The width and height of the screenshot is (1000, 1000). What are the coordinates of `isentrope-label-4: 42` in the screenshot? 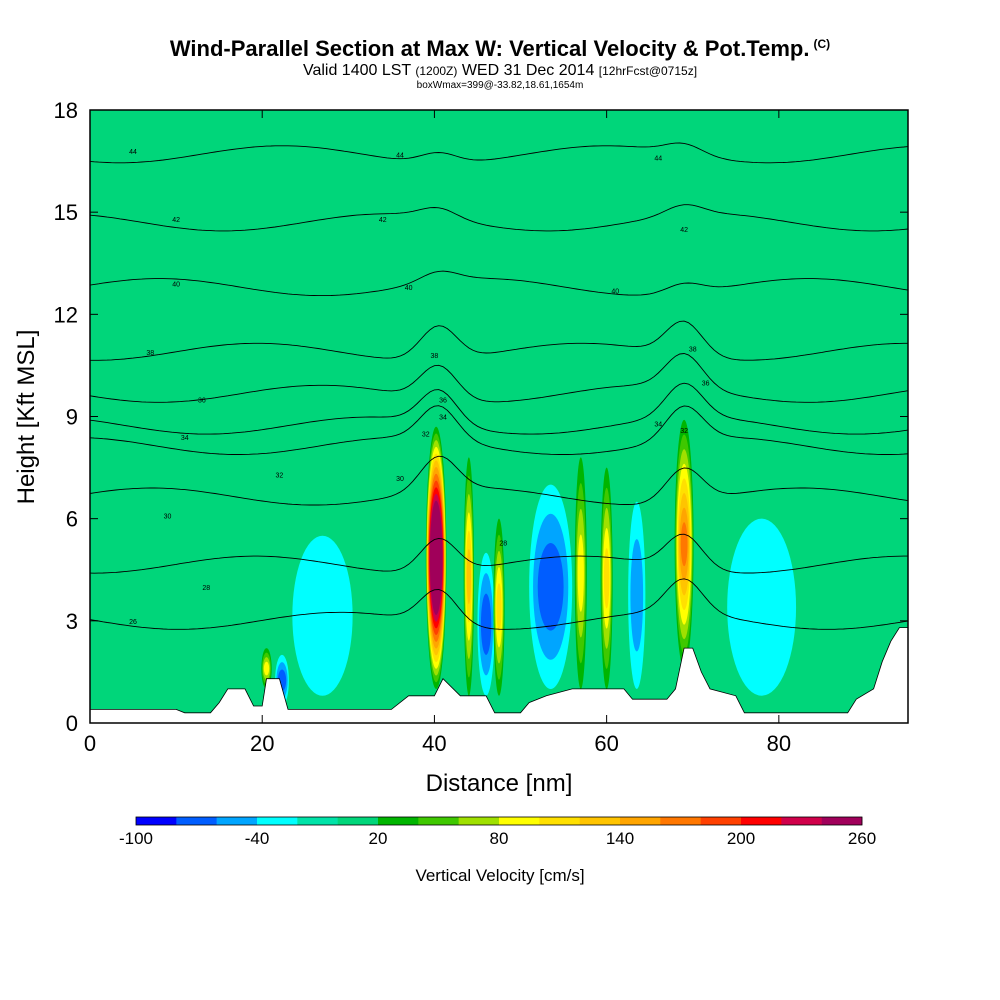 It's located at (383, 220).